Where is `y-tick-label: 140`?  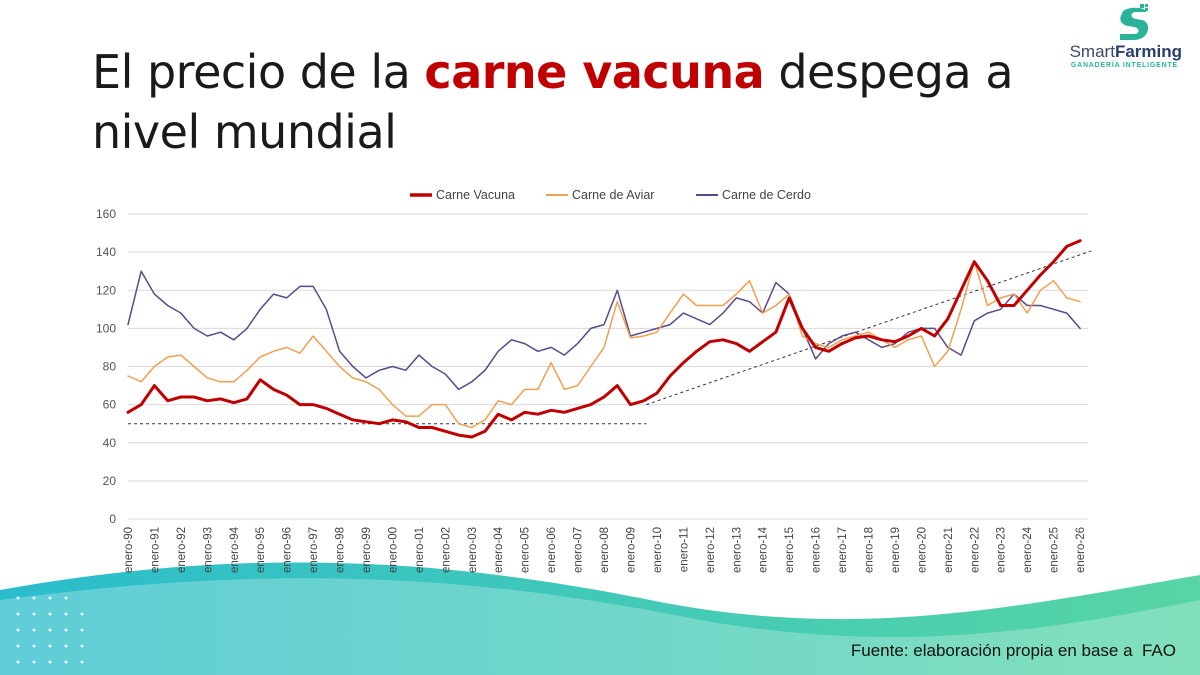 y-tick-label: 140 is located at coordinates (106, 252).